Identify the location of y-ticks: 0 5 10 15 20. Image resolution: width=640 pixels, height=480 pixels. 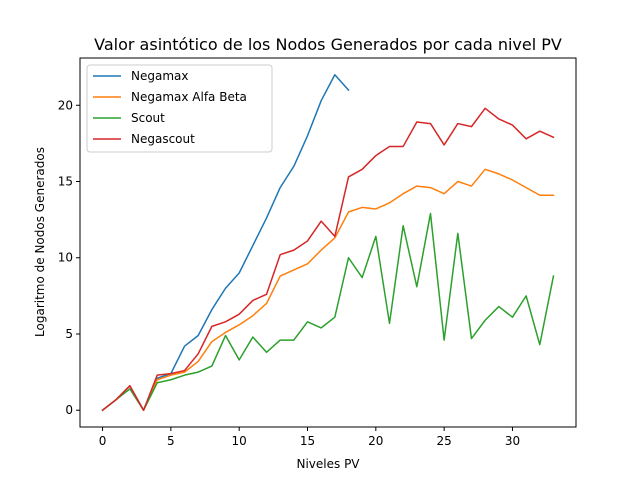
(69, 257).